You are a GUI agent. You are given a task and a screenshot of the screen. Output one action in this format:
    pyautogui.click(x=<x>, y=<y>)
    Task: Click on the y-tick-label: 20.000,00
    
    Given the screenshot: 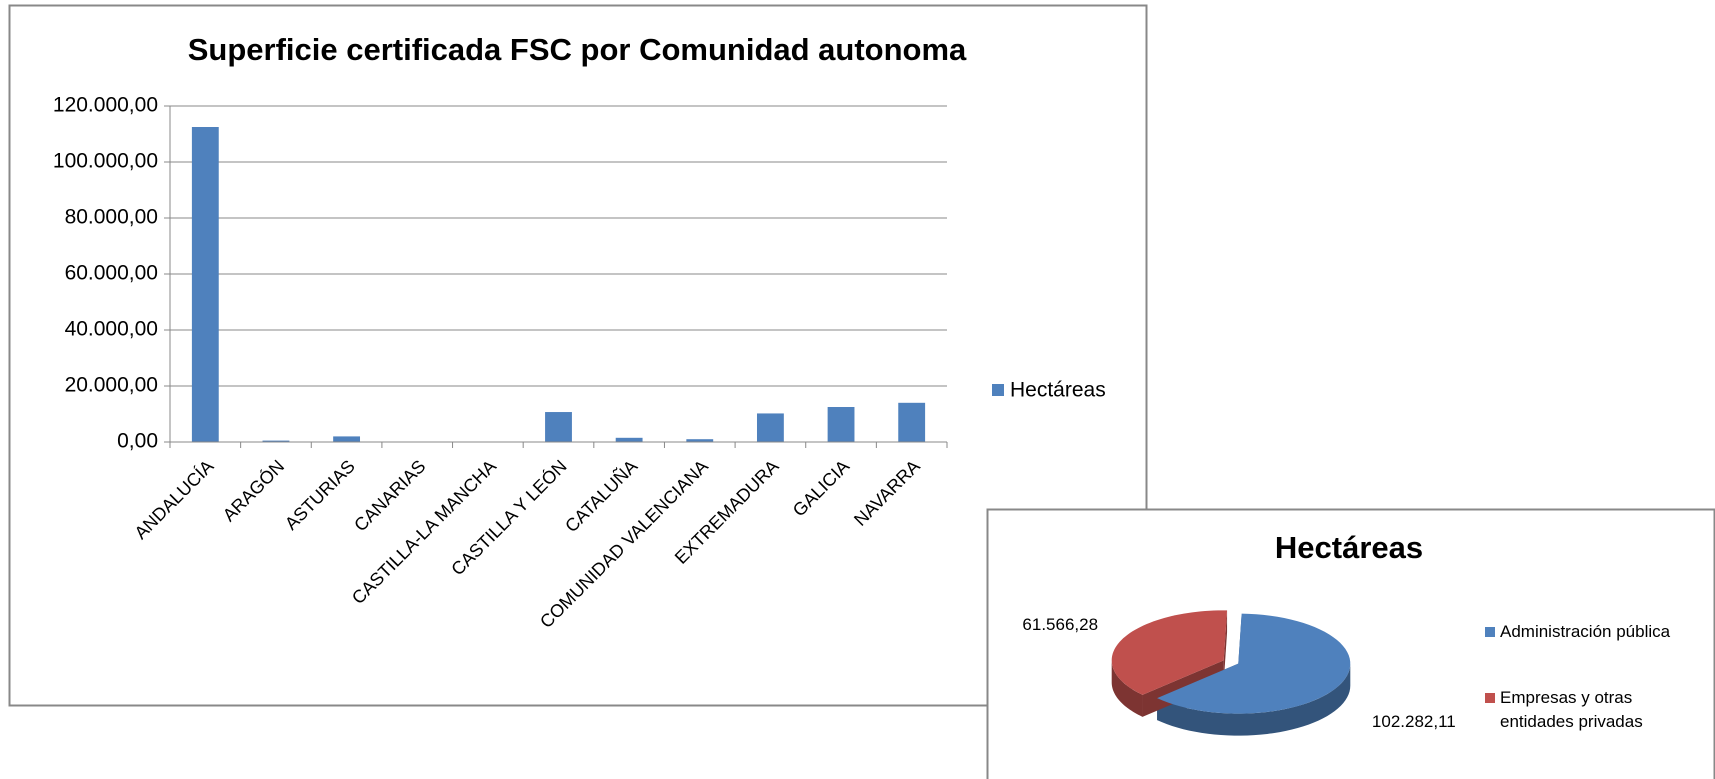 What is the action you would take?
    pyautogui.click(x=111, y=385)
    